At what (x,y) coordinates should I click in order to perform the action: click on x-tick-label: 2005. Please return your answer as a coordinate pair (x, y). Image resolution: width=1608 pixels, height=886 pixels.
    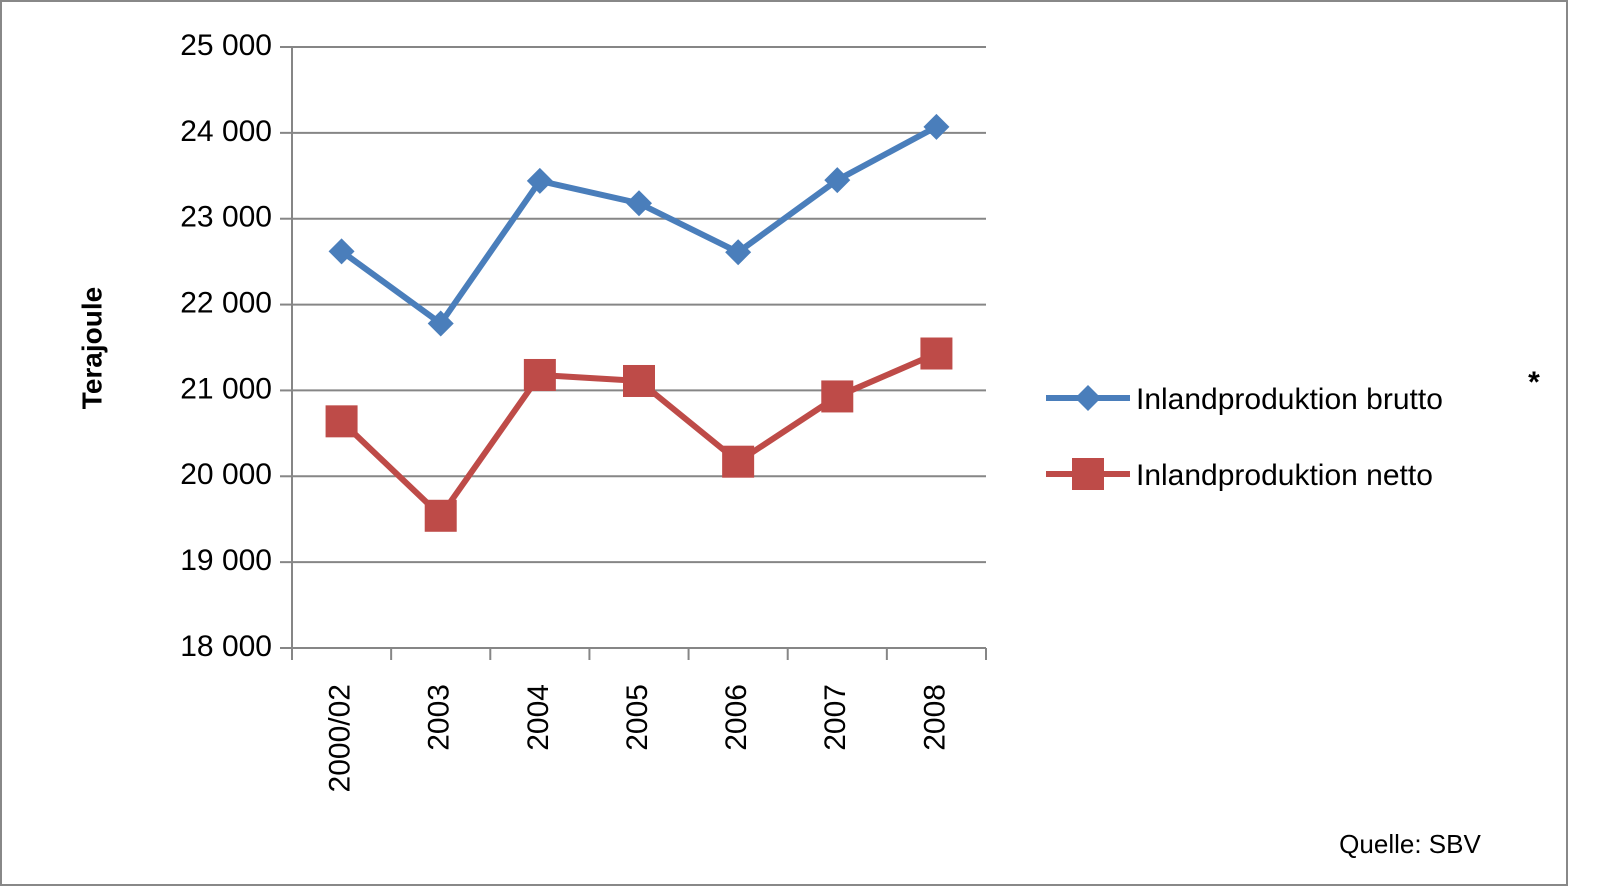
    Looking at the image, I should click on (637, 717).